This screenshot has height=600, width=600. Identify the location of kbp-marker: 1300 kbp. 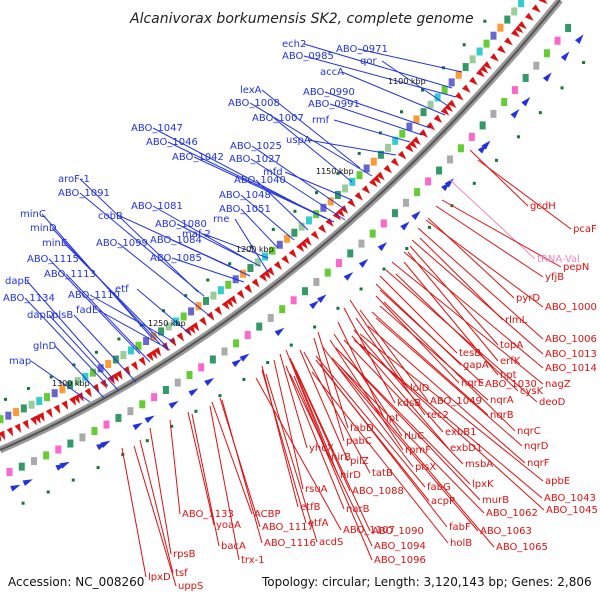
(71, 383).